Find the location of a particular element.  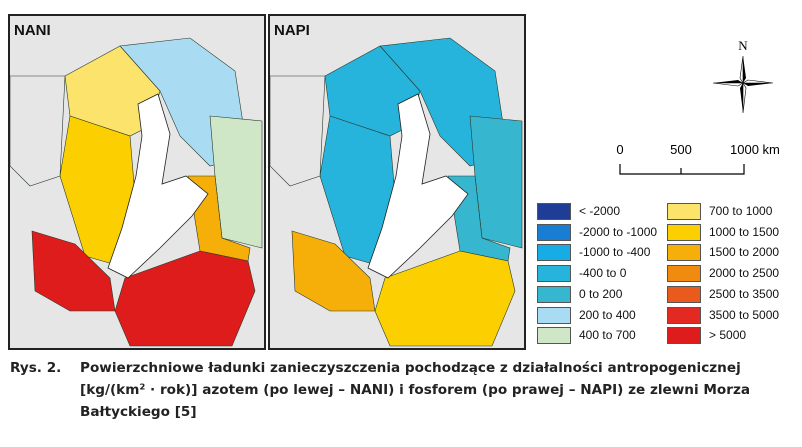

legend-label: 0 to 200 is located at coordinates (601, 293).